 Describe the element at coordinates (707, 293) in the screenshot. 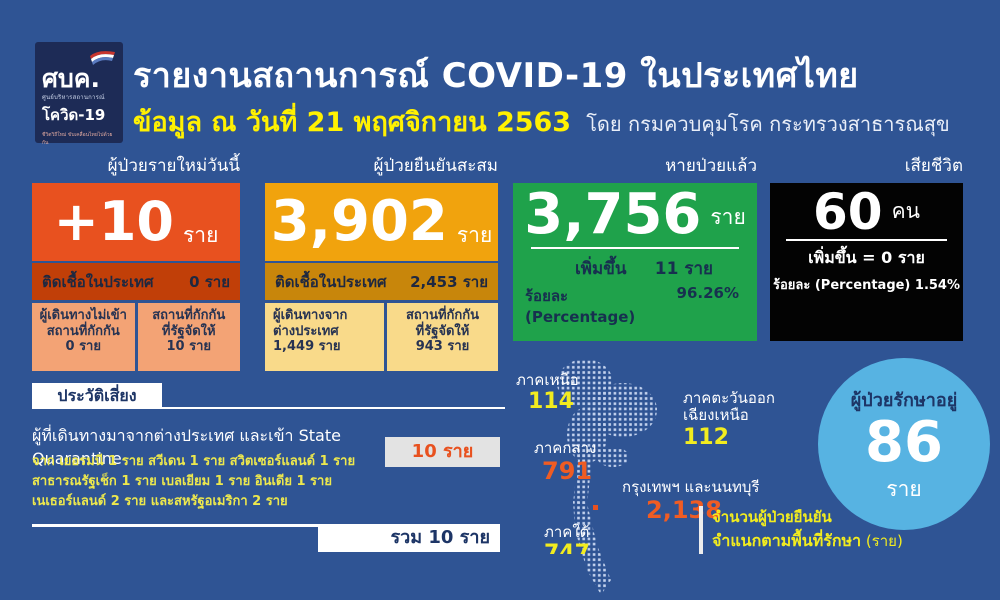

I see `percent-value: 96.26%` at that location.